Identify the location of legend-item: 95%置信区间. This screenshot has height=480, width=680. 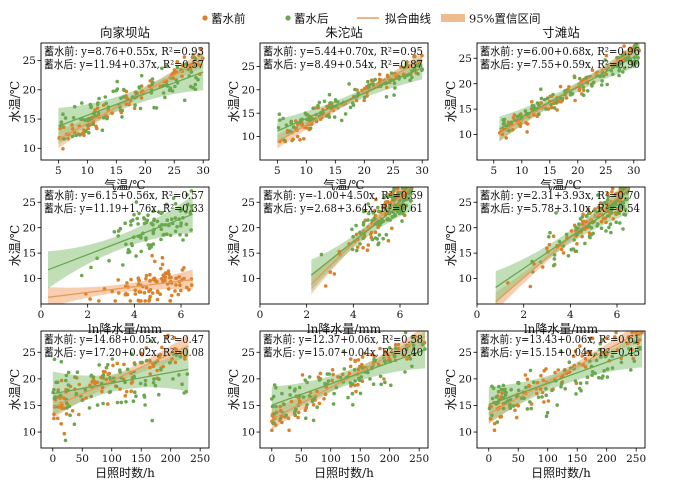
(491, 19).